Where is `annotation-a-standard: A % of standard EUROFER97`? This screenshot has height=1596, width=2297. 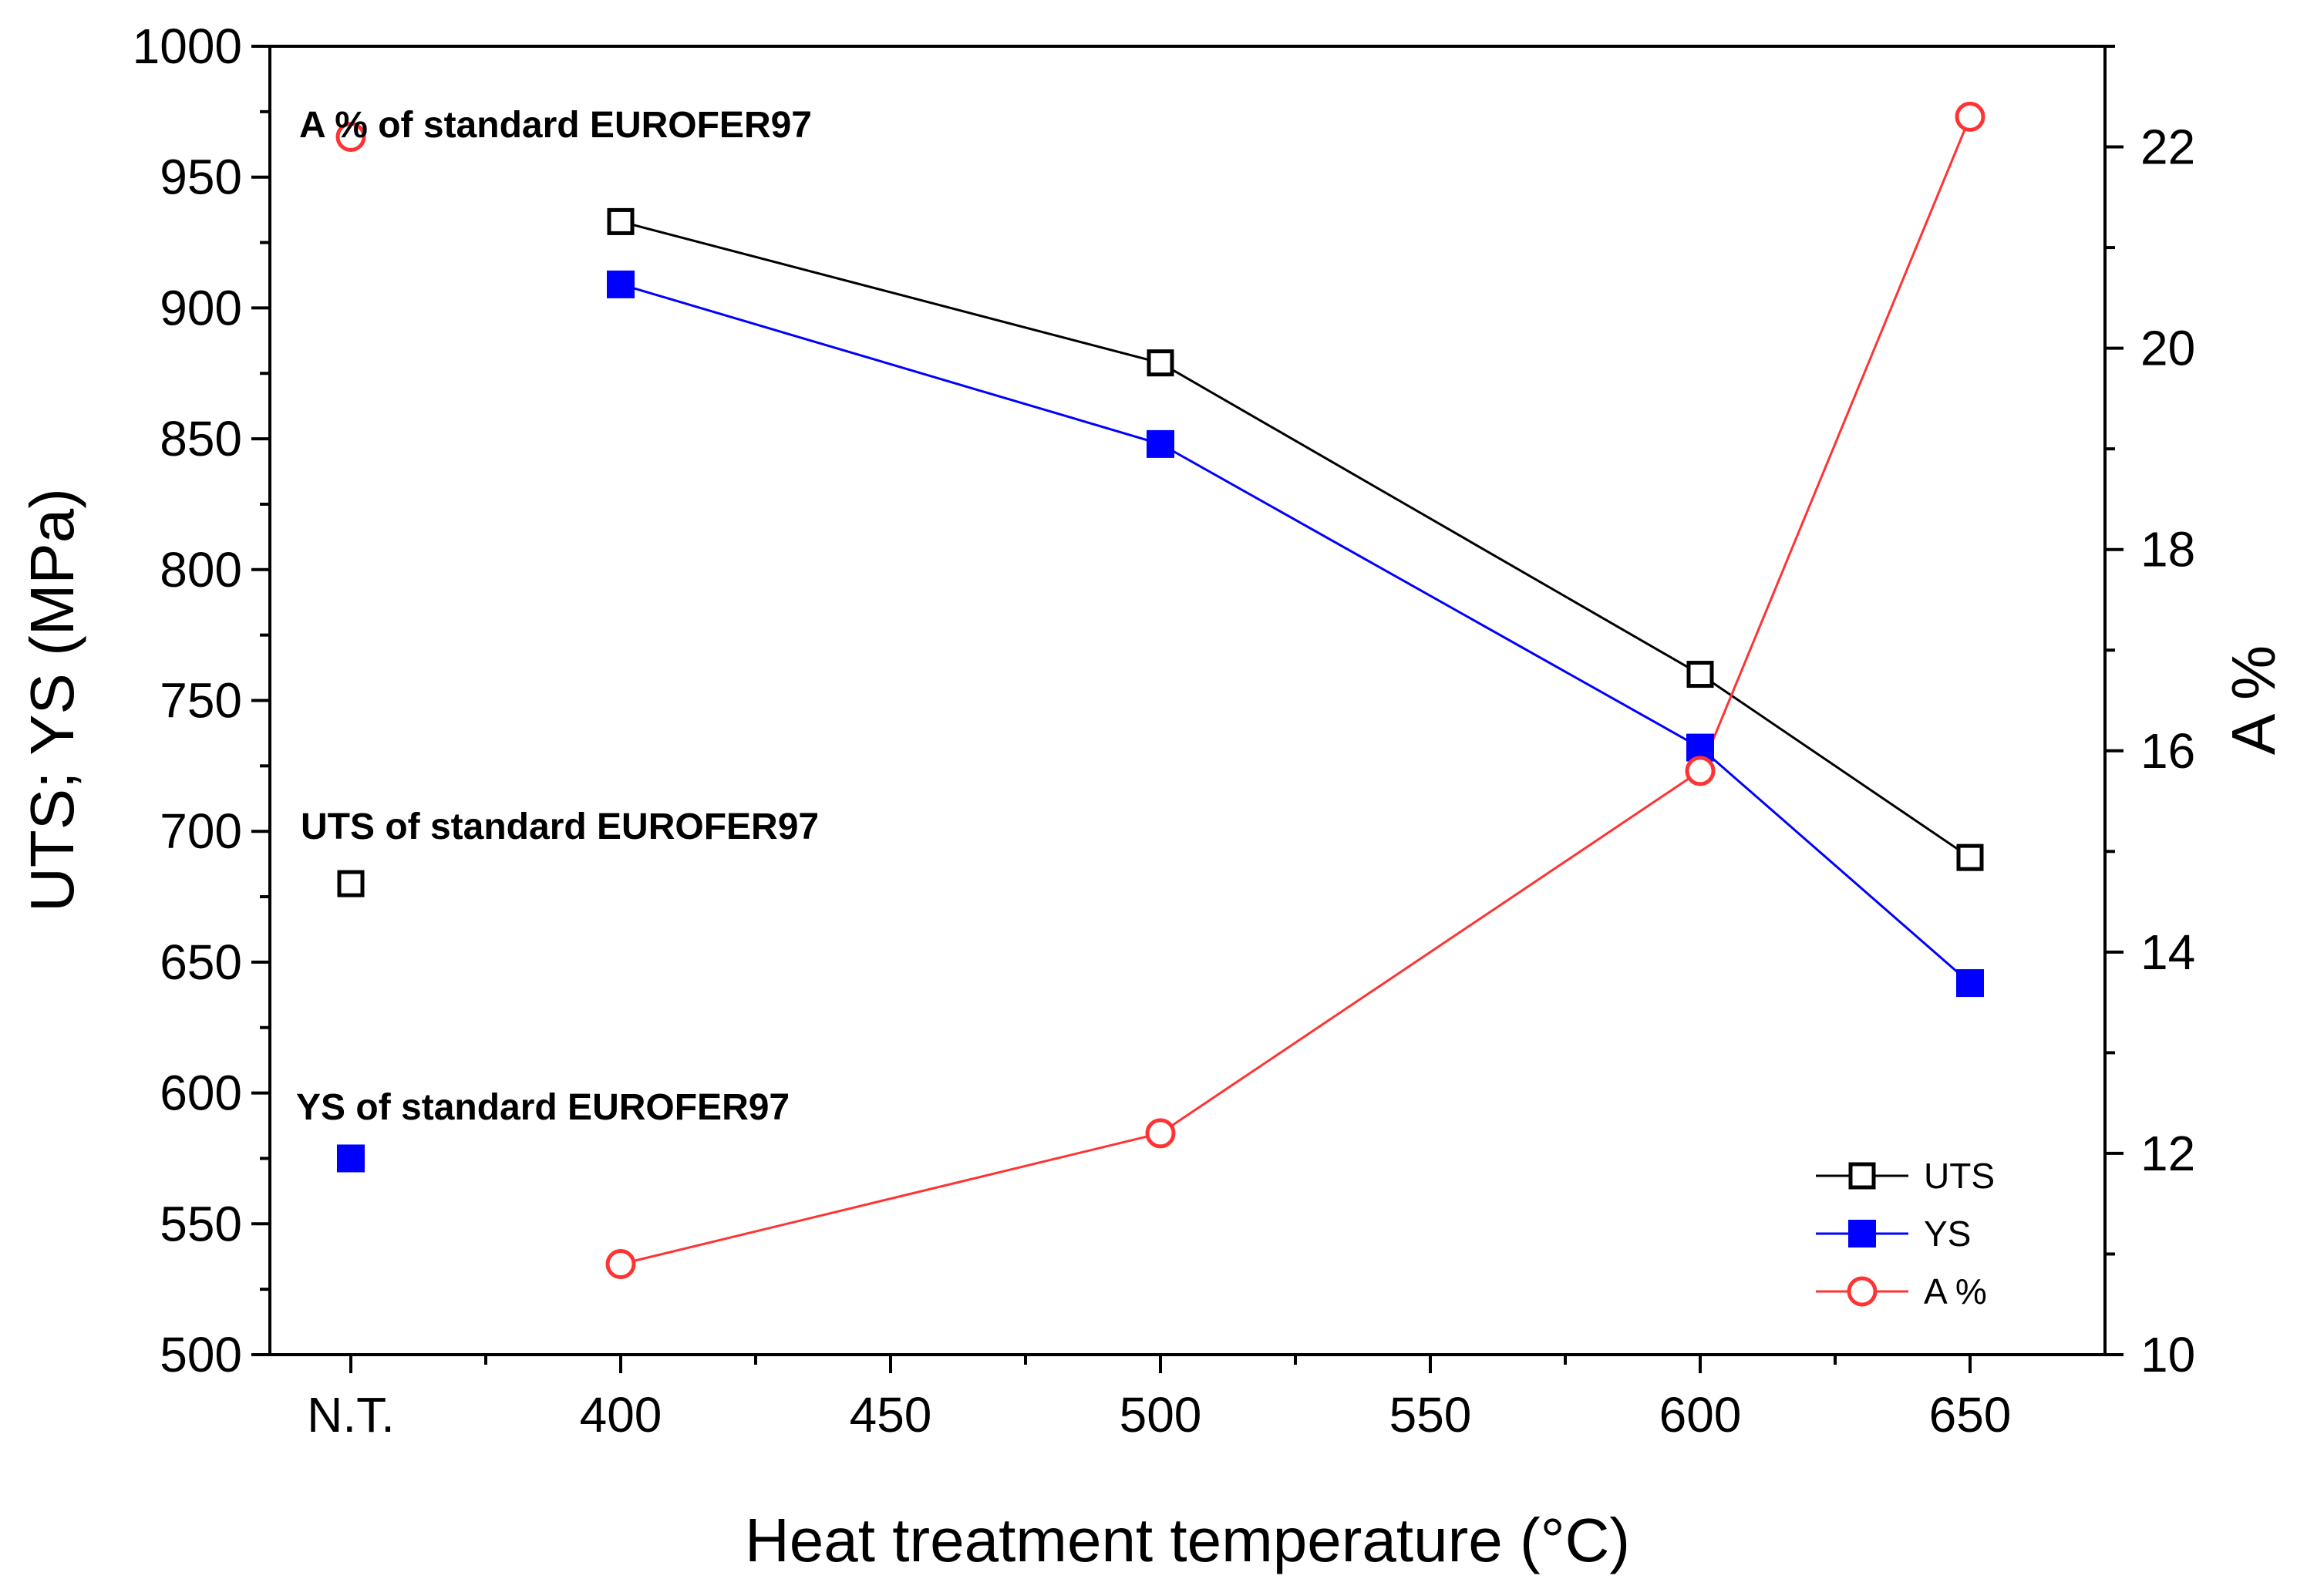
annotation-a-standard: A % of standard EUROFER97 is located at coordinates (555, 126).